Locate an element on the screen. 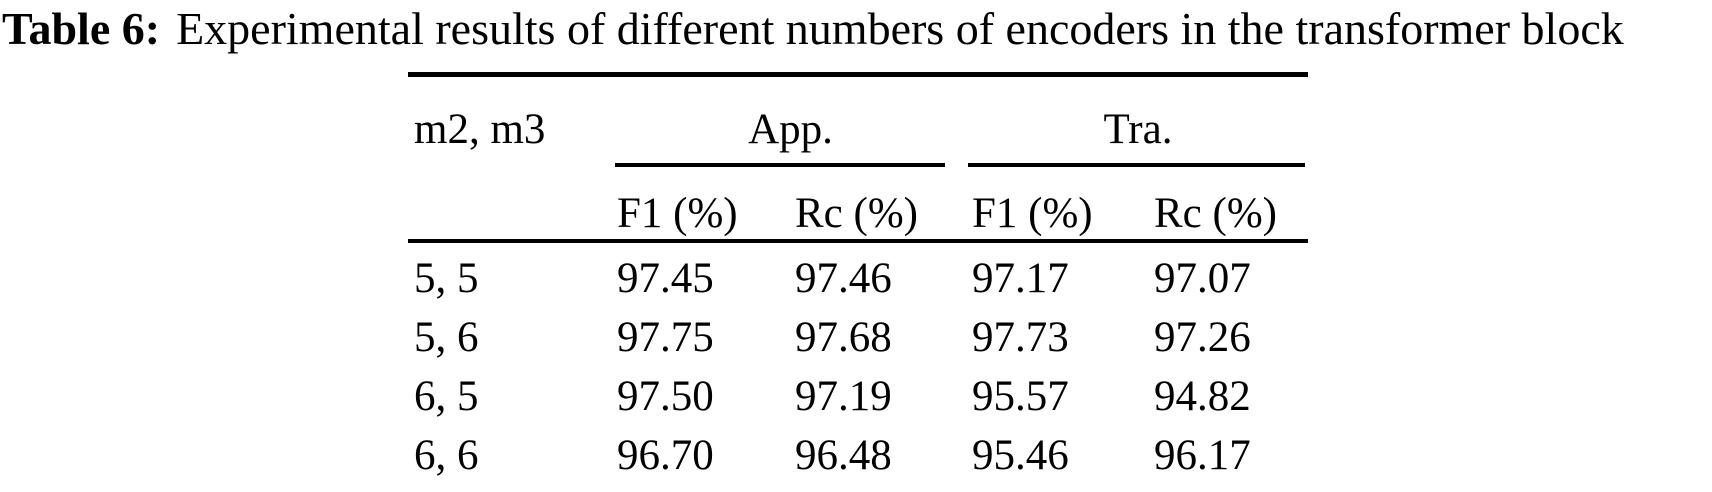 The height and width of the screenshot is (492, 1712). cmidrule-app is located at coordinates (790, 165).